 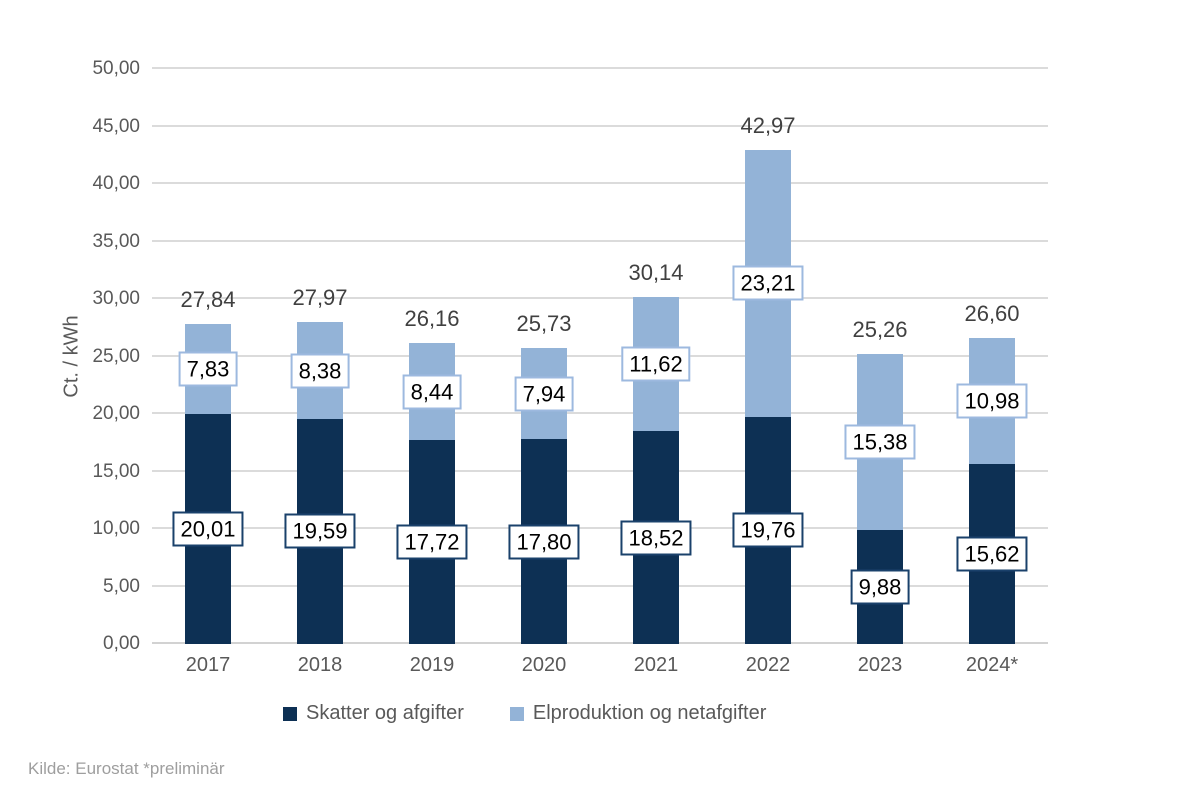 What do you see at coordinates (208, 369) in the screenshot?
I see `value-label-elproduktion-2017: 7,83` at bounding box center [208, 369].